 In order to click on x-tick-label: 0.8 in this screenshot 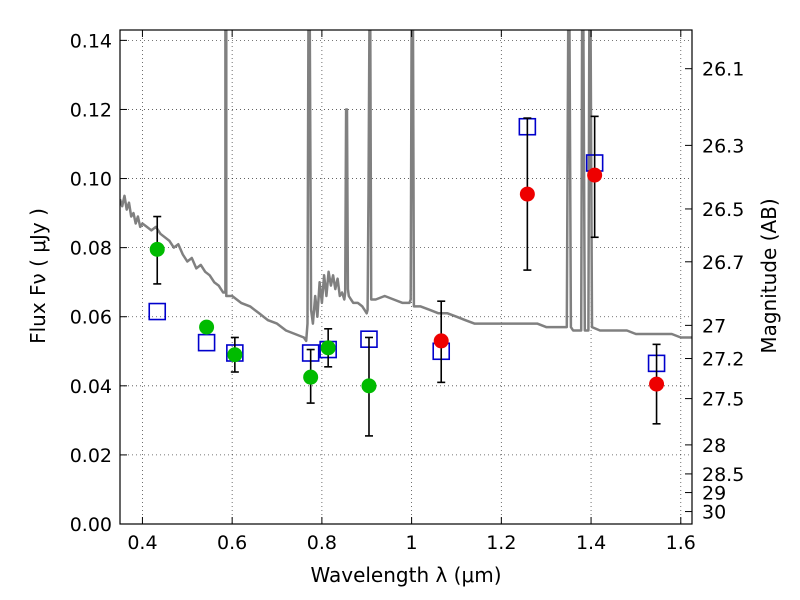, I will do `click(322, 543)`.